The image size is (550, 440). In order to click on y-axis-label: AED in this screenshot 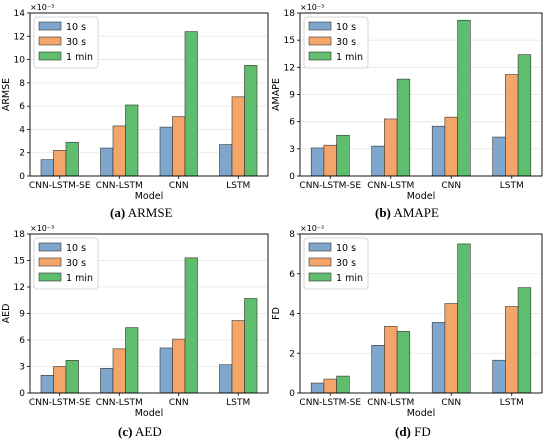, I will do `click(6, 314)`.